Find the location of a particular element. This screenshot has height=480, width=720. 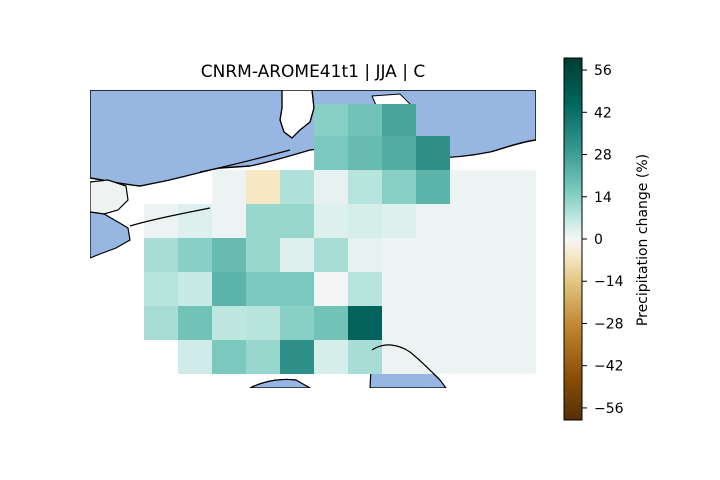

colorbar-tick-label: −42 is located at coordinates (609, 367).